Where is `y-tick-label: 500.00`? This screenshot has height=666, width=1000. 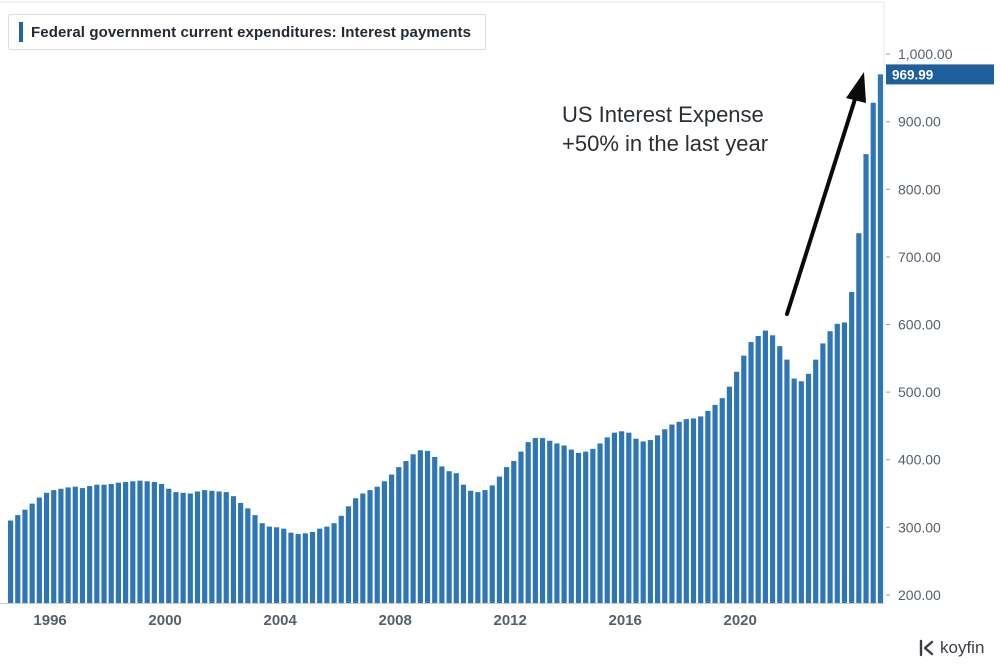
y-tick-label: 500.00 is located at coordinates (919, 392).